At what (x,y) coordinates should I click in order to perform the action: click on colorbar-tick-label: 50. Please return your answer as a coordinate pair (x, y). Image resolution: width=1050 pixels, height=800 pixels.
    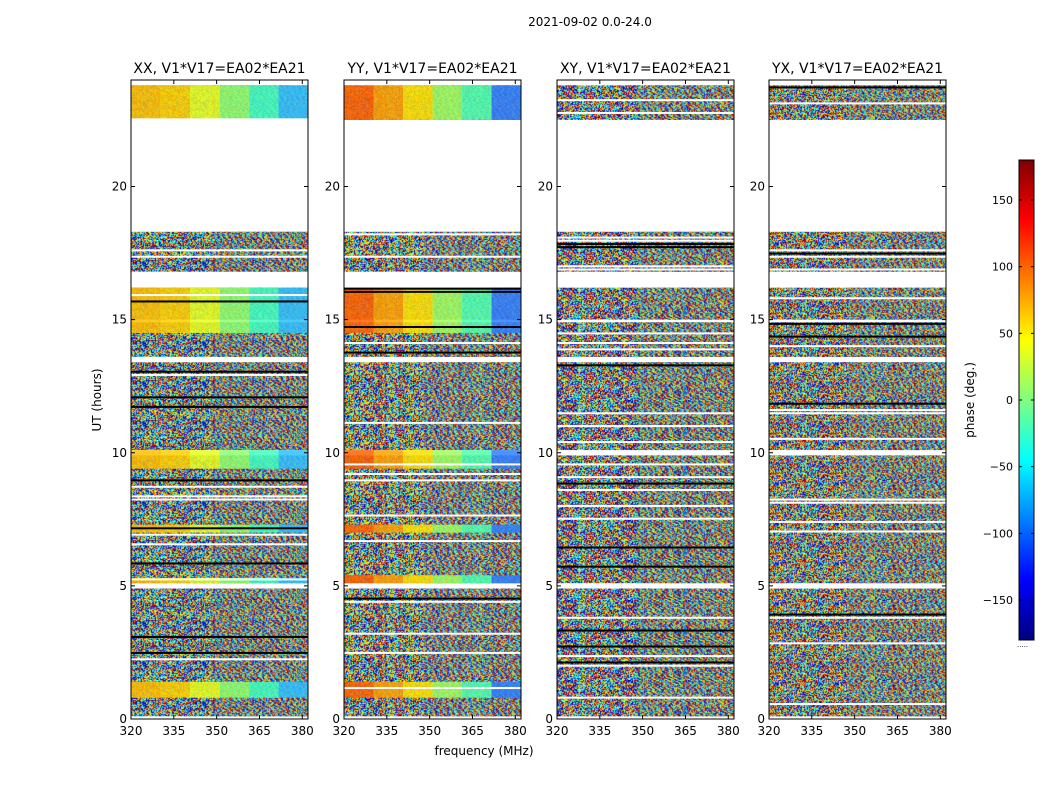
    Looking at the image, I should click on (1006, 333).